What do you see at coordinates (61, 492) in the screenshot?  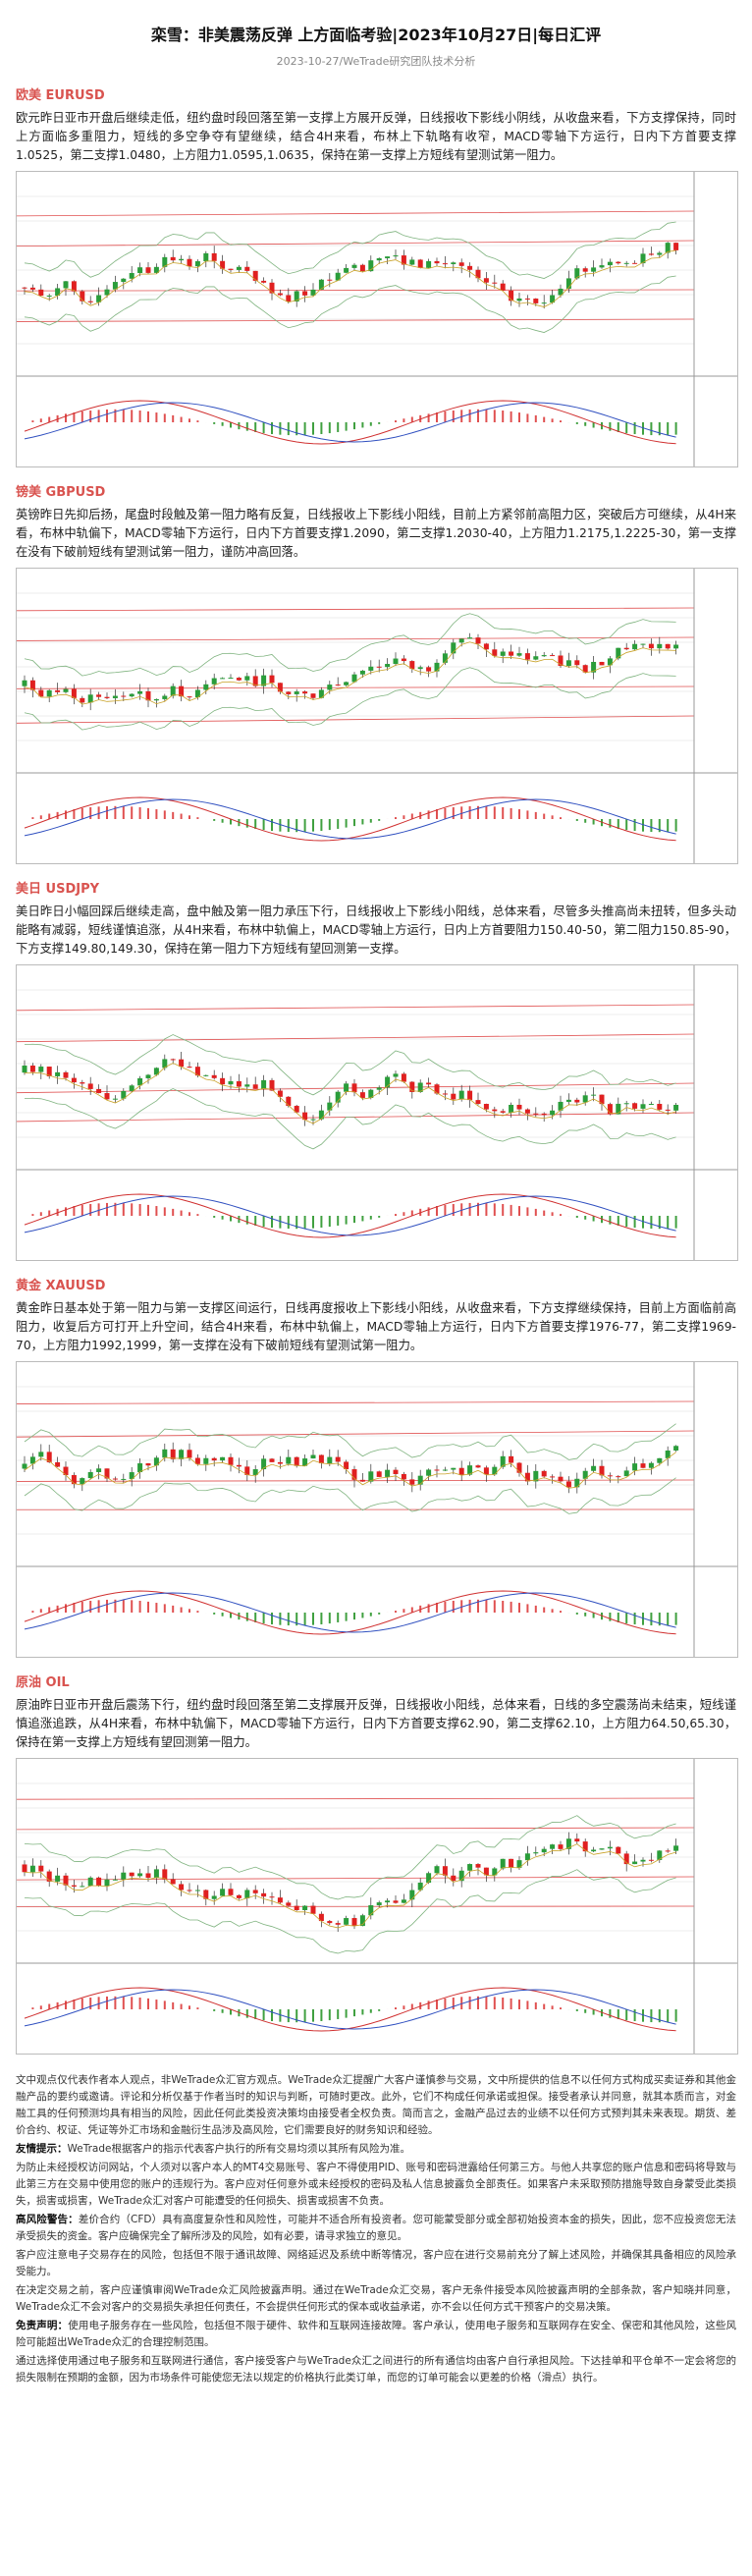 I see `section-heading: 镑美 GBPUSD` at bounding box center [61, 492].